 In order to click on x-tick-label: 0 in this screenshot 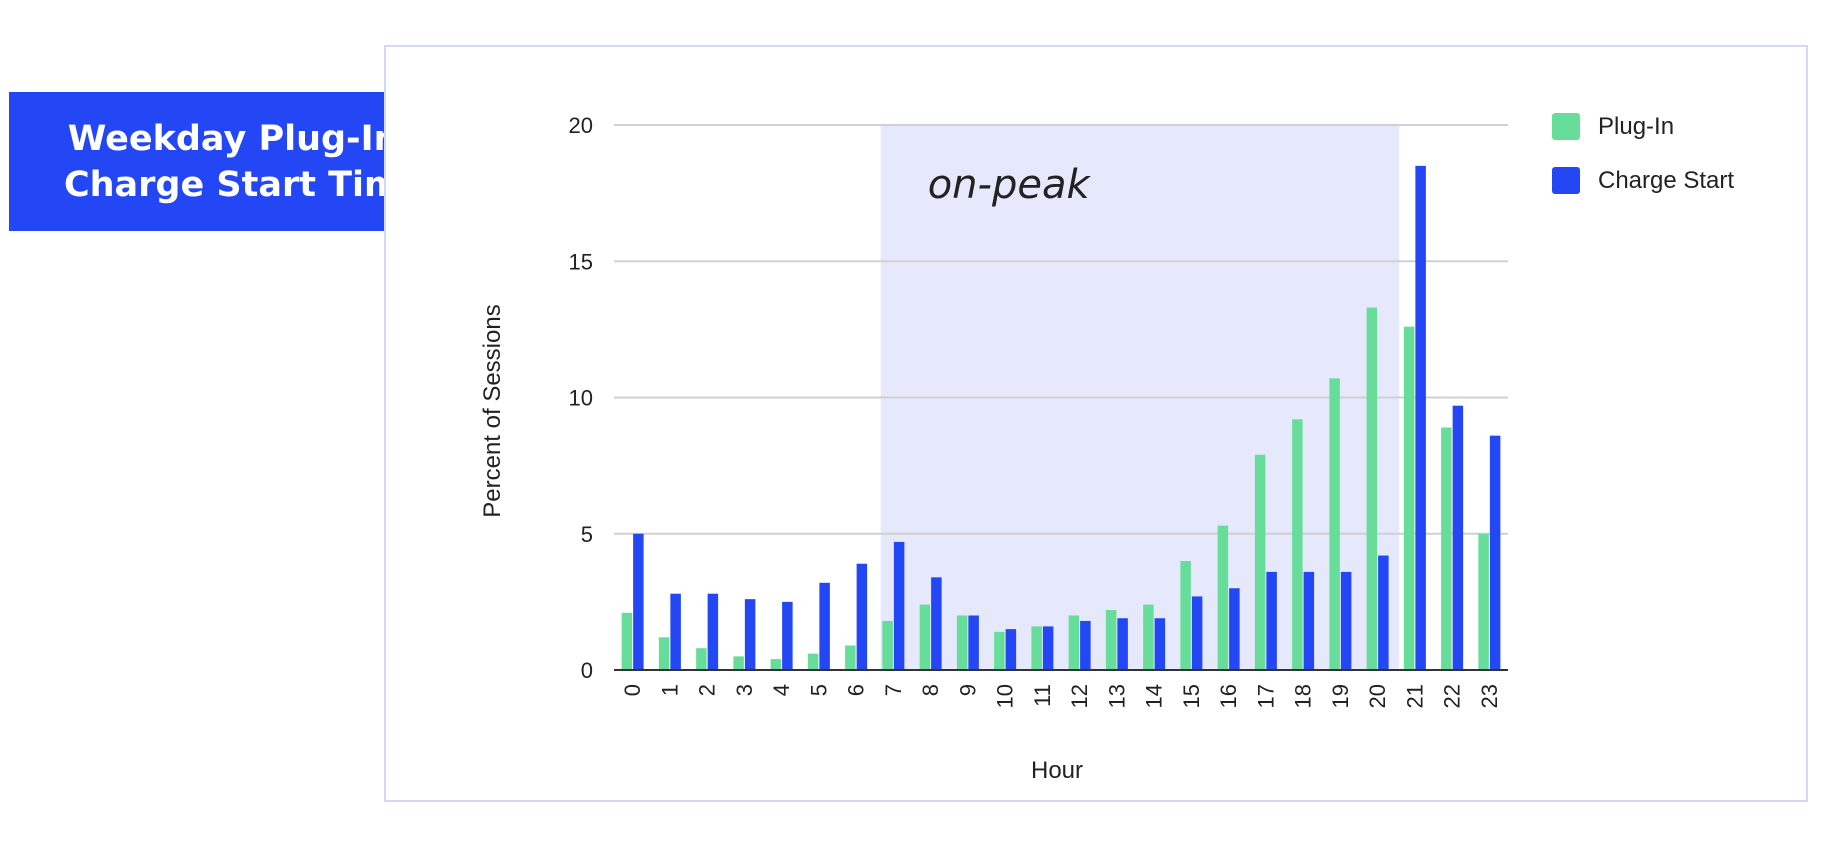, I will do `click(632, 690)`.